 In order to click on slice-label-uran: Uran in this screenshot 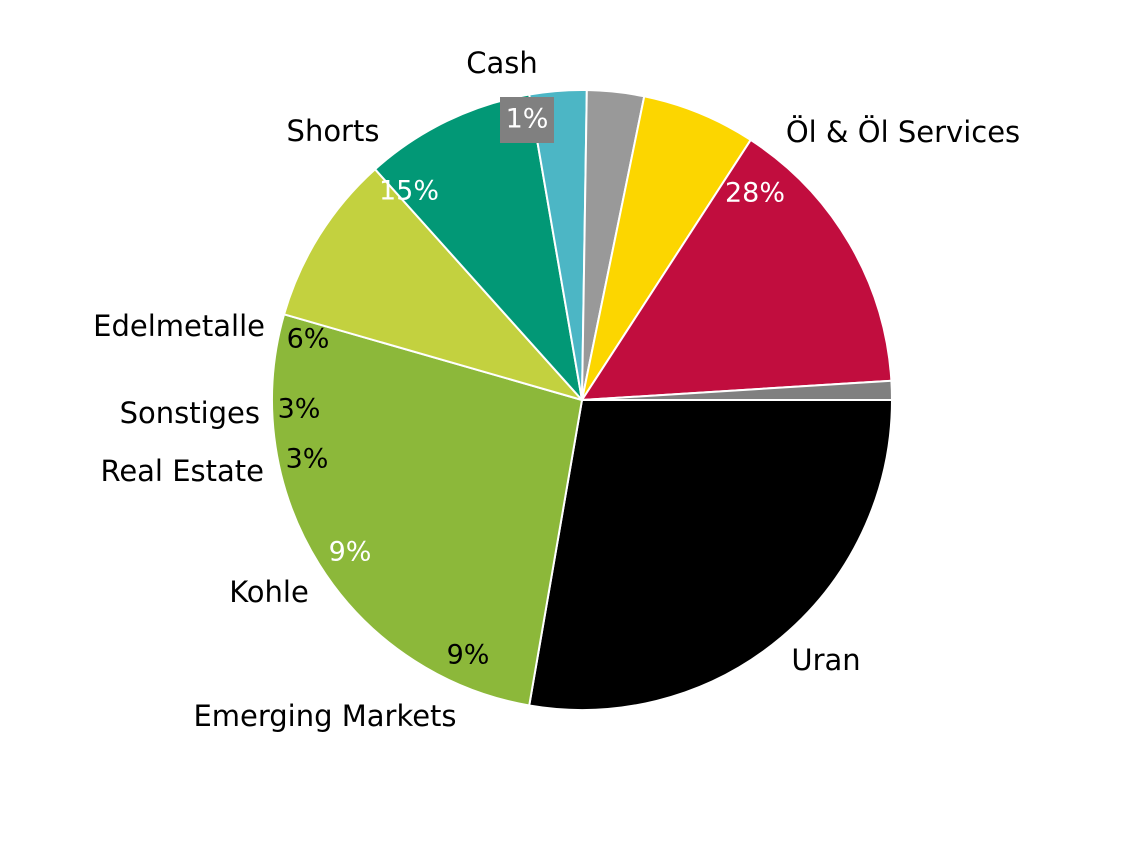, I will do `click(825, 660)`.